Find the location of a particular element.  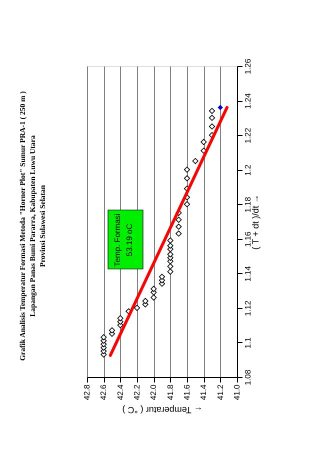

x-tick-label: 41.6 is located at coordinates (187, 392).